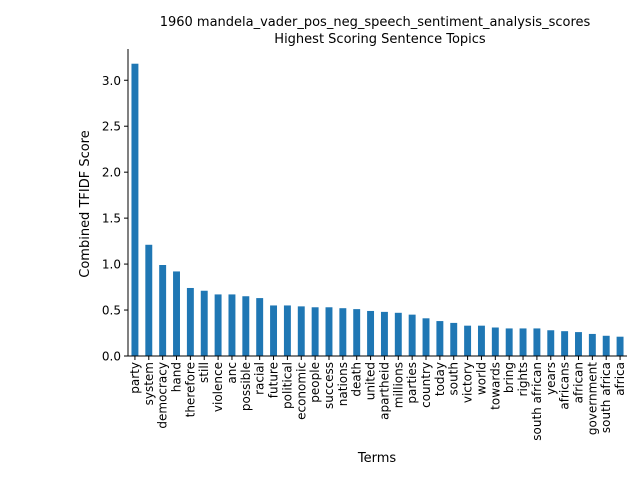 The height and width of the screenshot is (485, 640). Describe the element at coordinates (343, 332) in the screenshot. I see `bar-nations` at that location.